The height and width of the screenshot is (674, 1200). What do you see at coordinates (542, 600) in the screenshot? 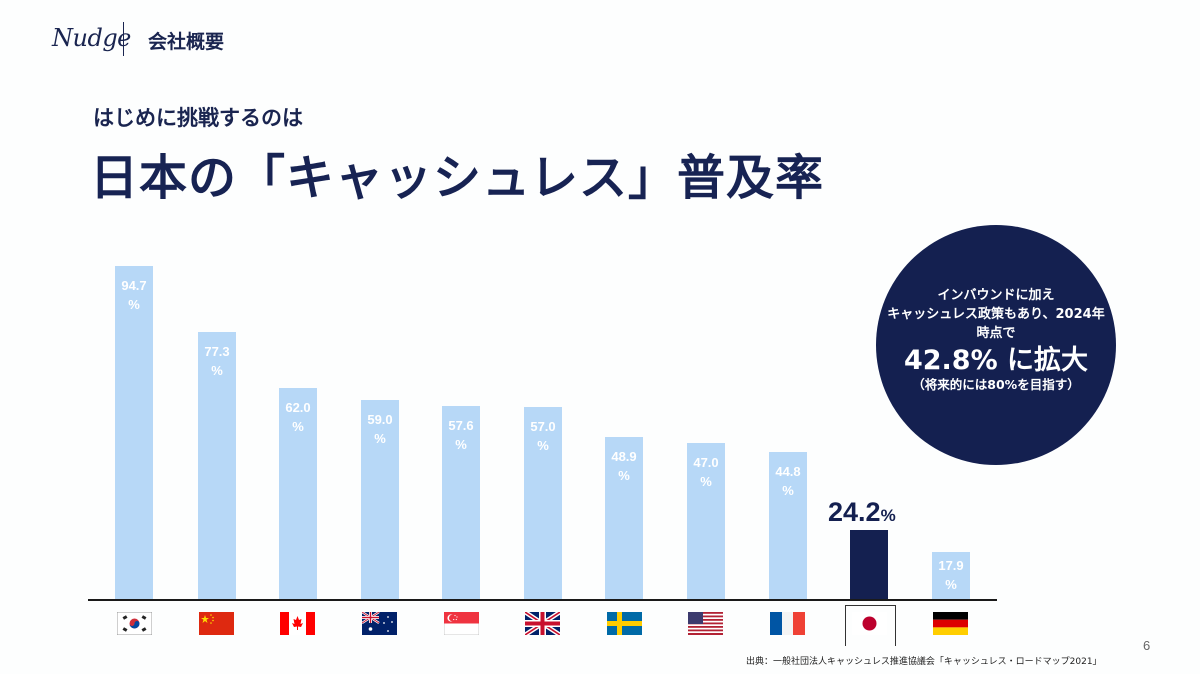
I see `x-axis-line` at bounding box center [542, 600].